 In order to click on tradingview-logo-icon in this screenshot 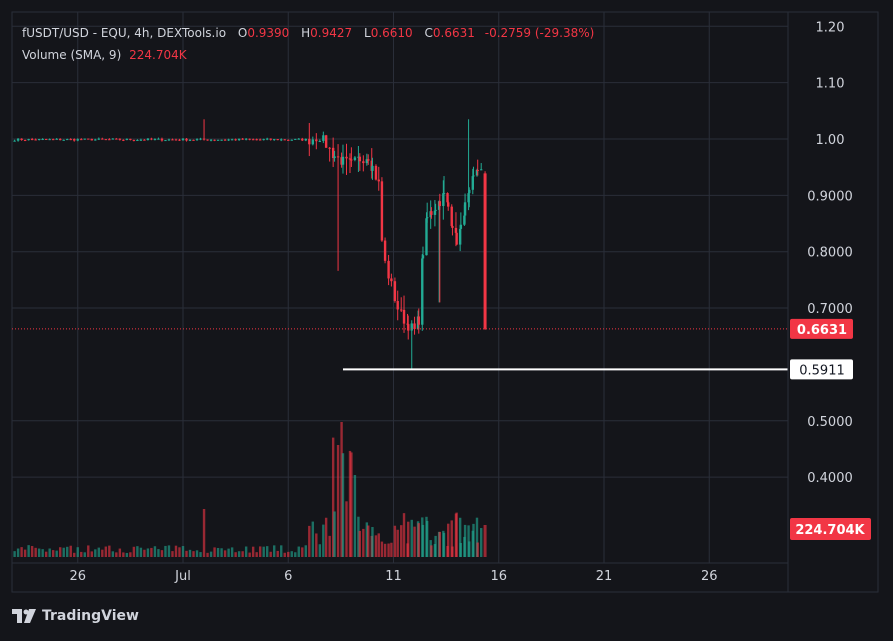, I will do `click(24, 616)`.